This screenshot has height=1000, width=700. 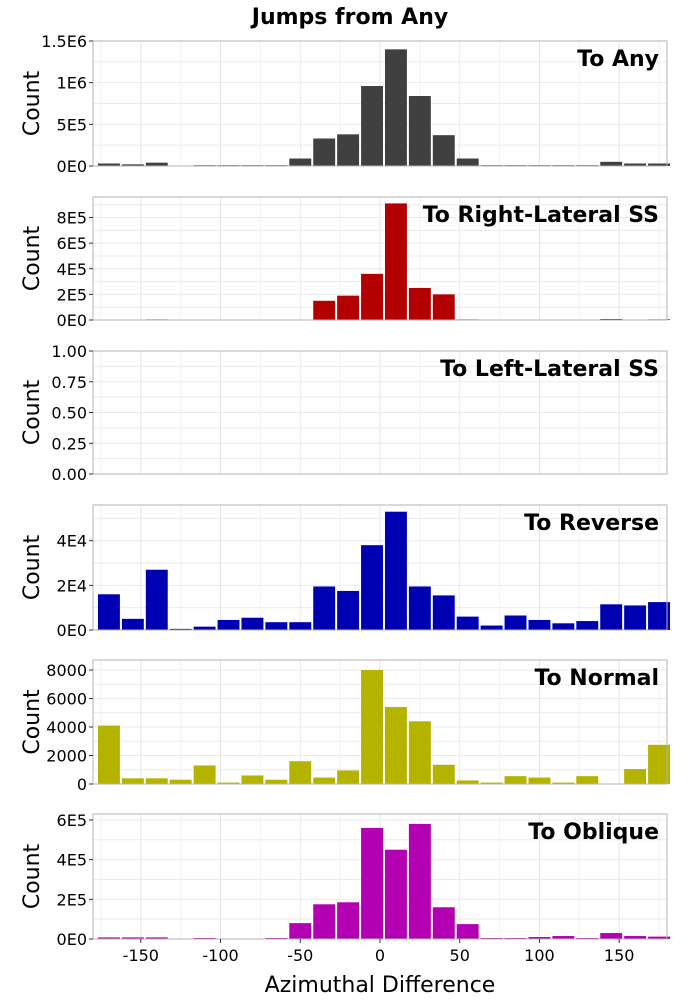 I want to click on y-tick-label: 2E5, so click(x=72, y=899).